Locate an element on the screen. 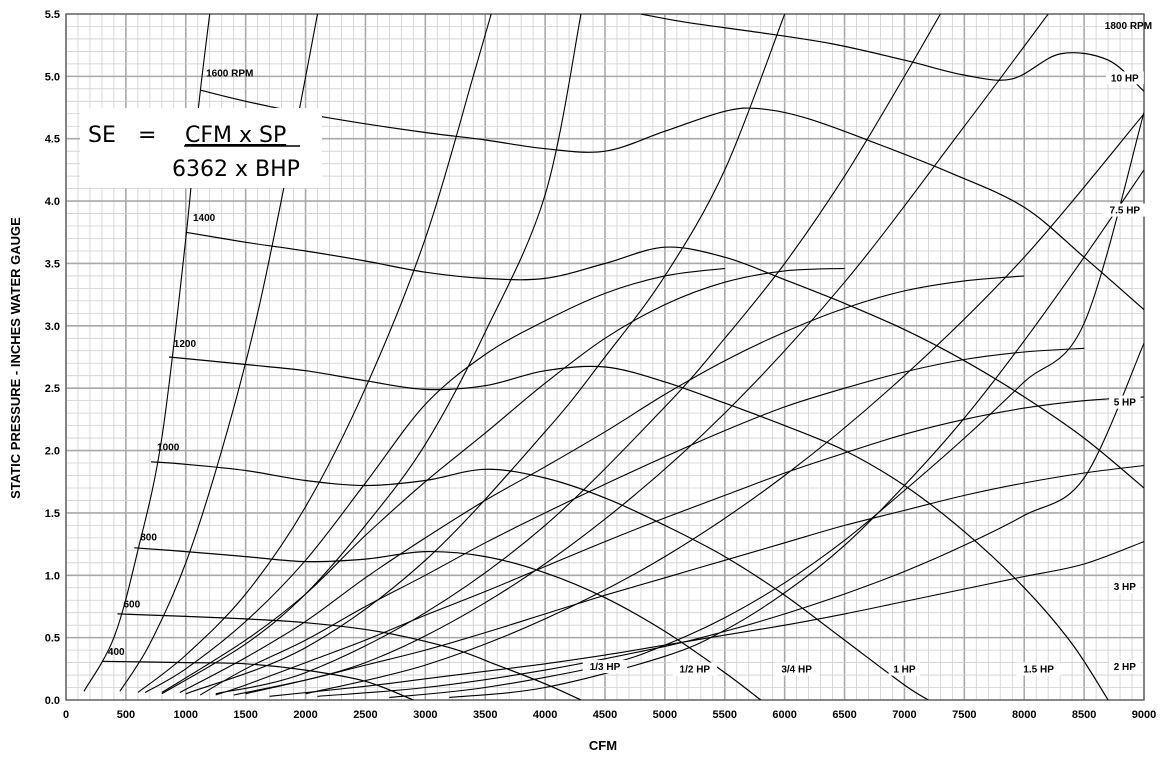 The image size is (1163, 757). x-tick-label: 6000 is located at coordinates (784, 715).